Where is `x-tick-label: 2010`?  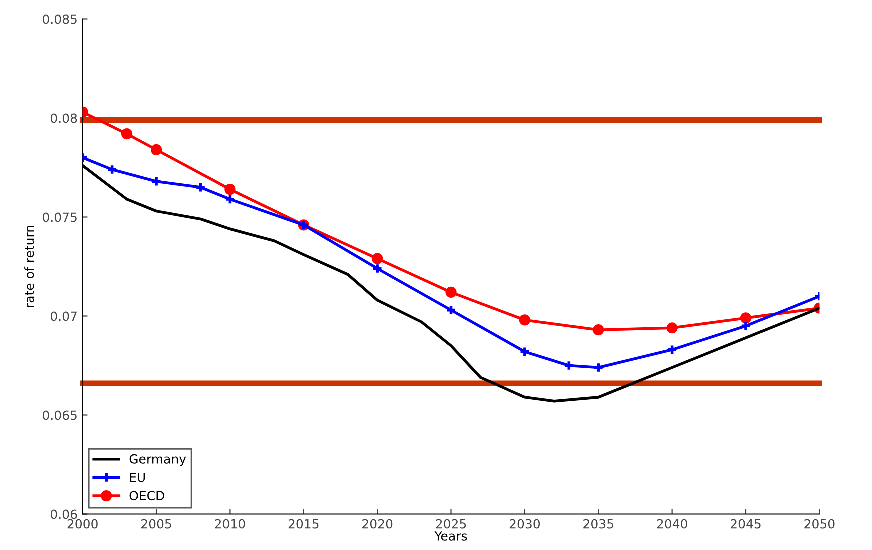
x-tick-label: 2010 is located at coordinates (230, 524).